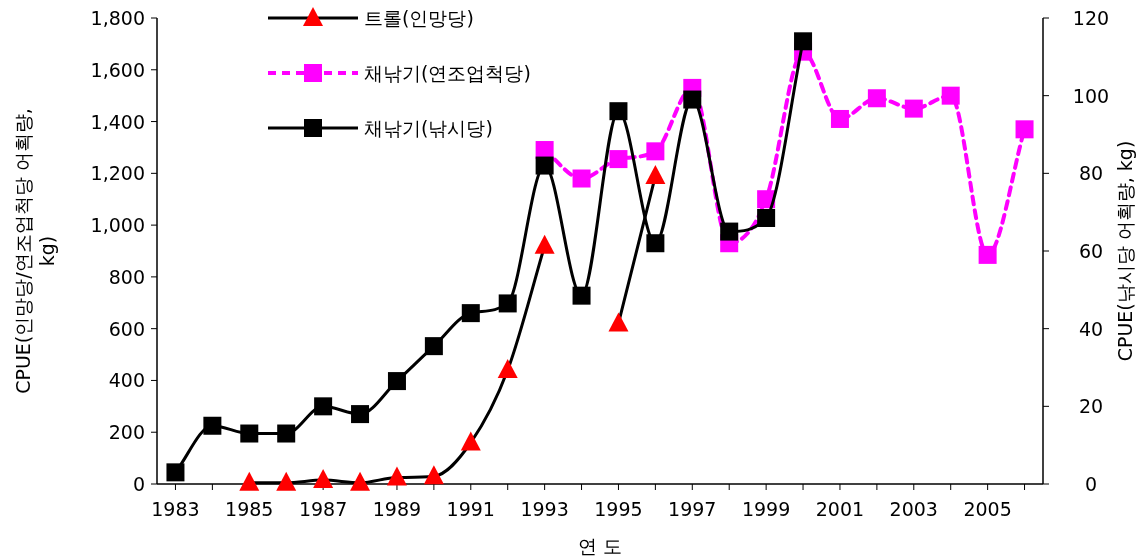  What do you see at coordinates (600, 546) in the screenshot?
I see `x-axis-title: 연 도` at bounding box center [600, 546].